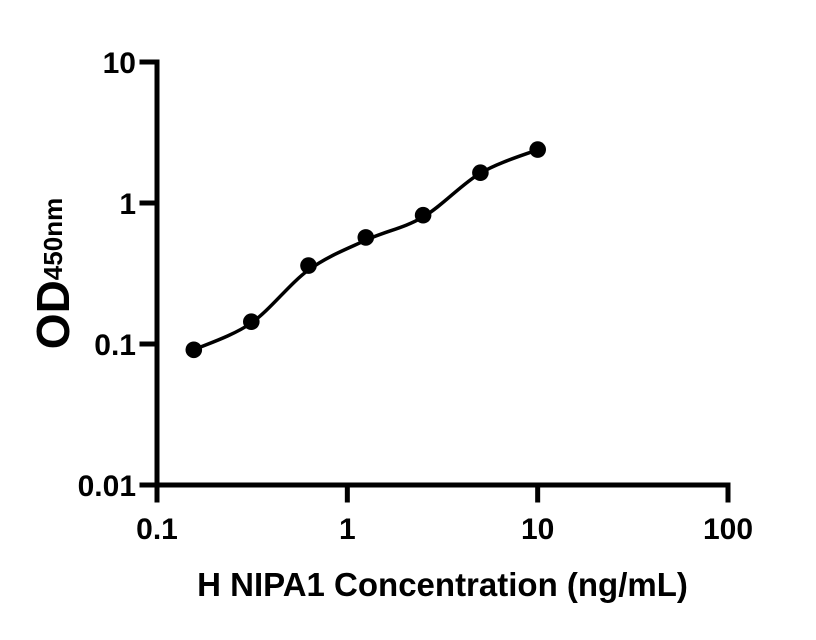 The image size is (816, 640). What do you see at coordinates (347, 529) in the screenshot?
I see `x-tick-label: 1` at bounding box center [347, 529].